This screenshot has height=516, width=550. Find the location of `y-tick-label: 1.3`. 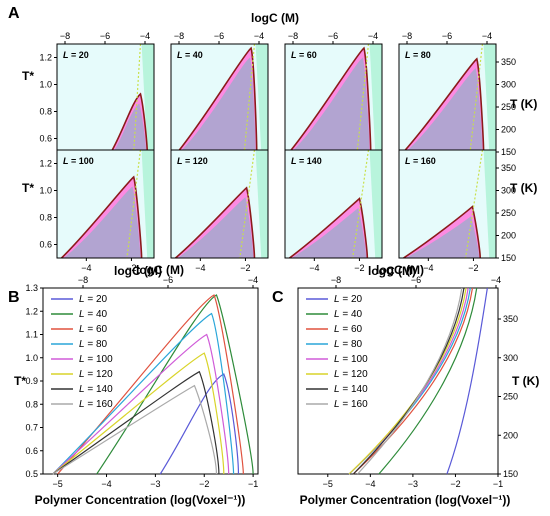

y-tick-label: 1.3 is located at coordinates (31, 288).